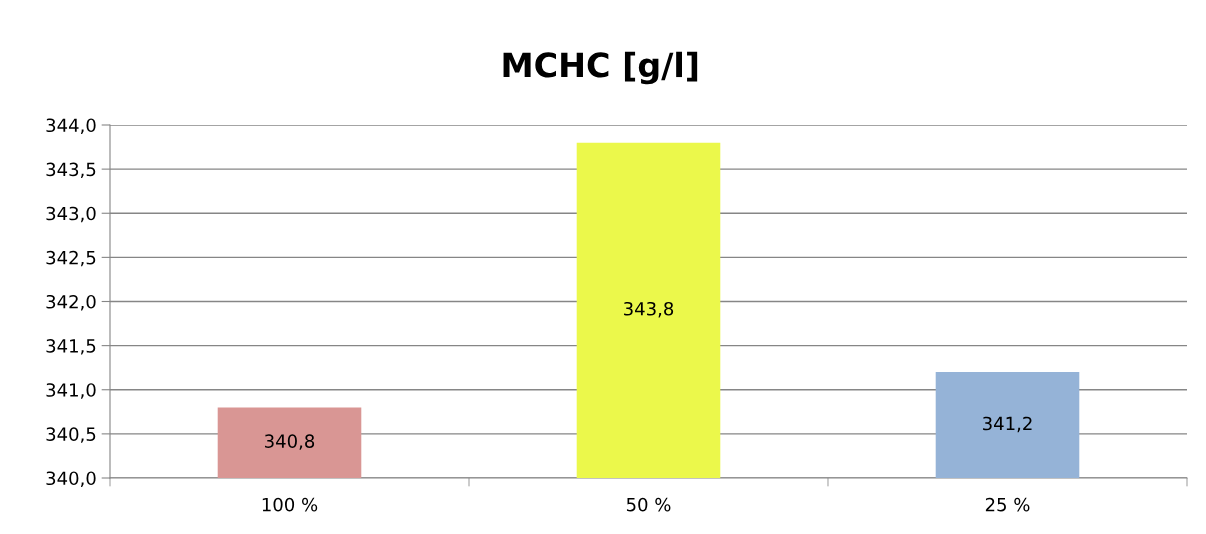 The image size is (1206, 534). What do you see at coordinates (71, 479) in the screenshot?
I see `y-tick-label: 340,0` at bounding box center [71, 479].